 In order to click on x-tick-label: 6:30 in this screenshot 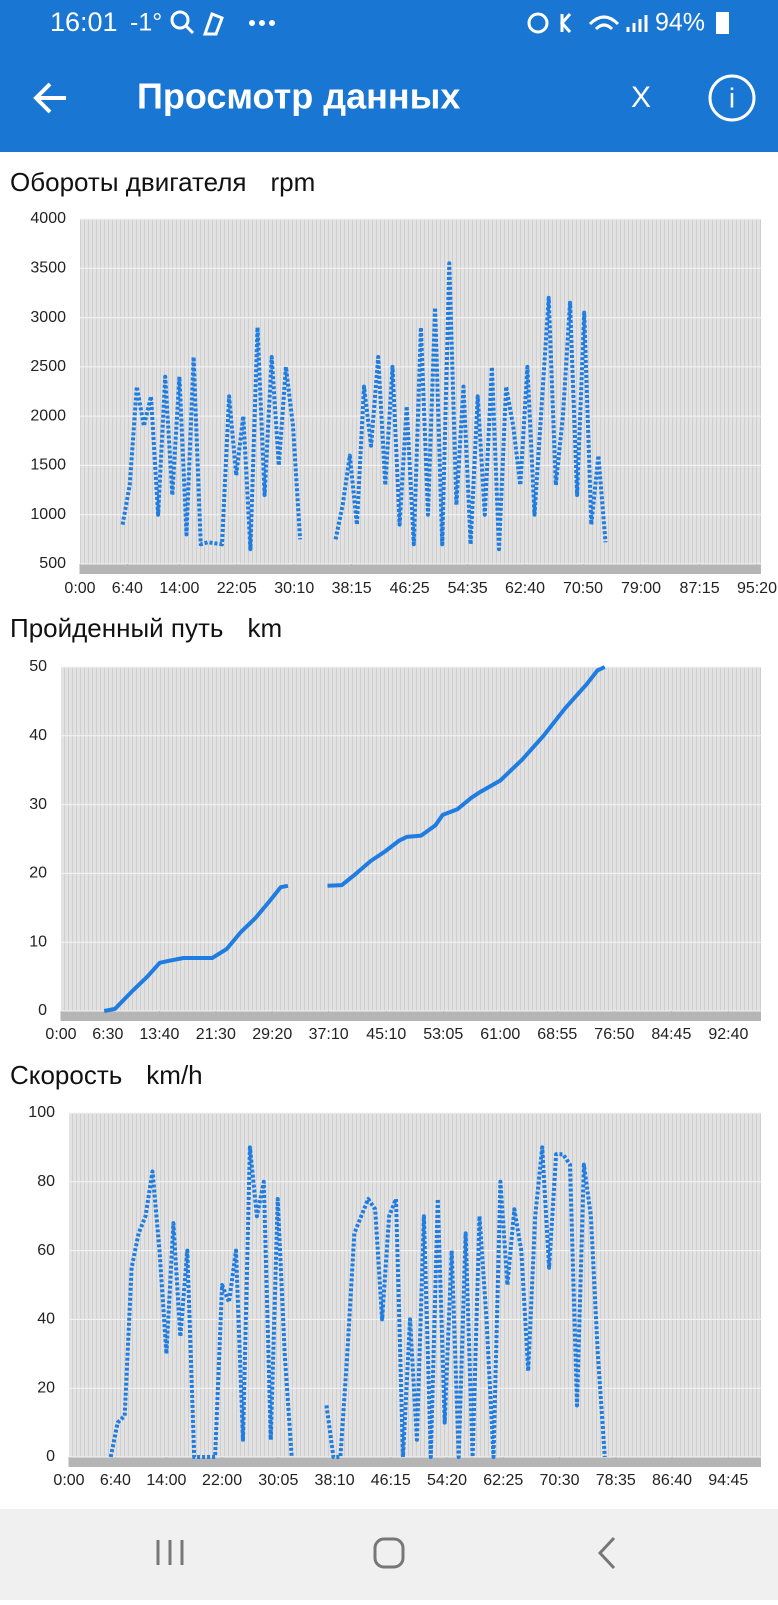, I will do `click(107, 1034)`.